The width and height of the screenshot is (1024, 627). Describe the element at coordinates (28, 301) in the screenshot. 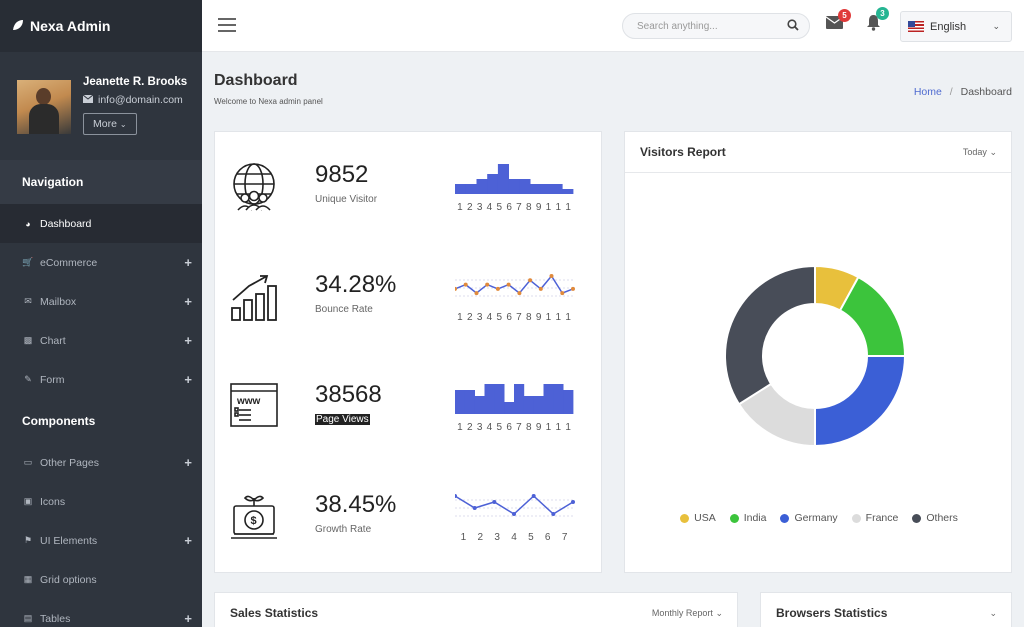

I see `envelope-icon: ✉` at that location.